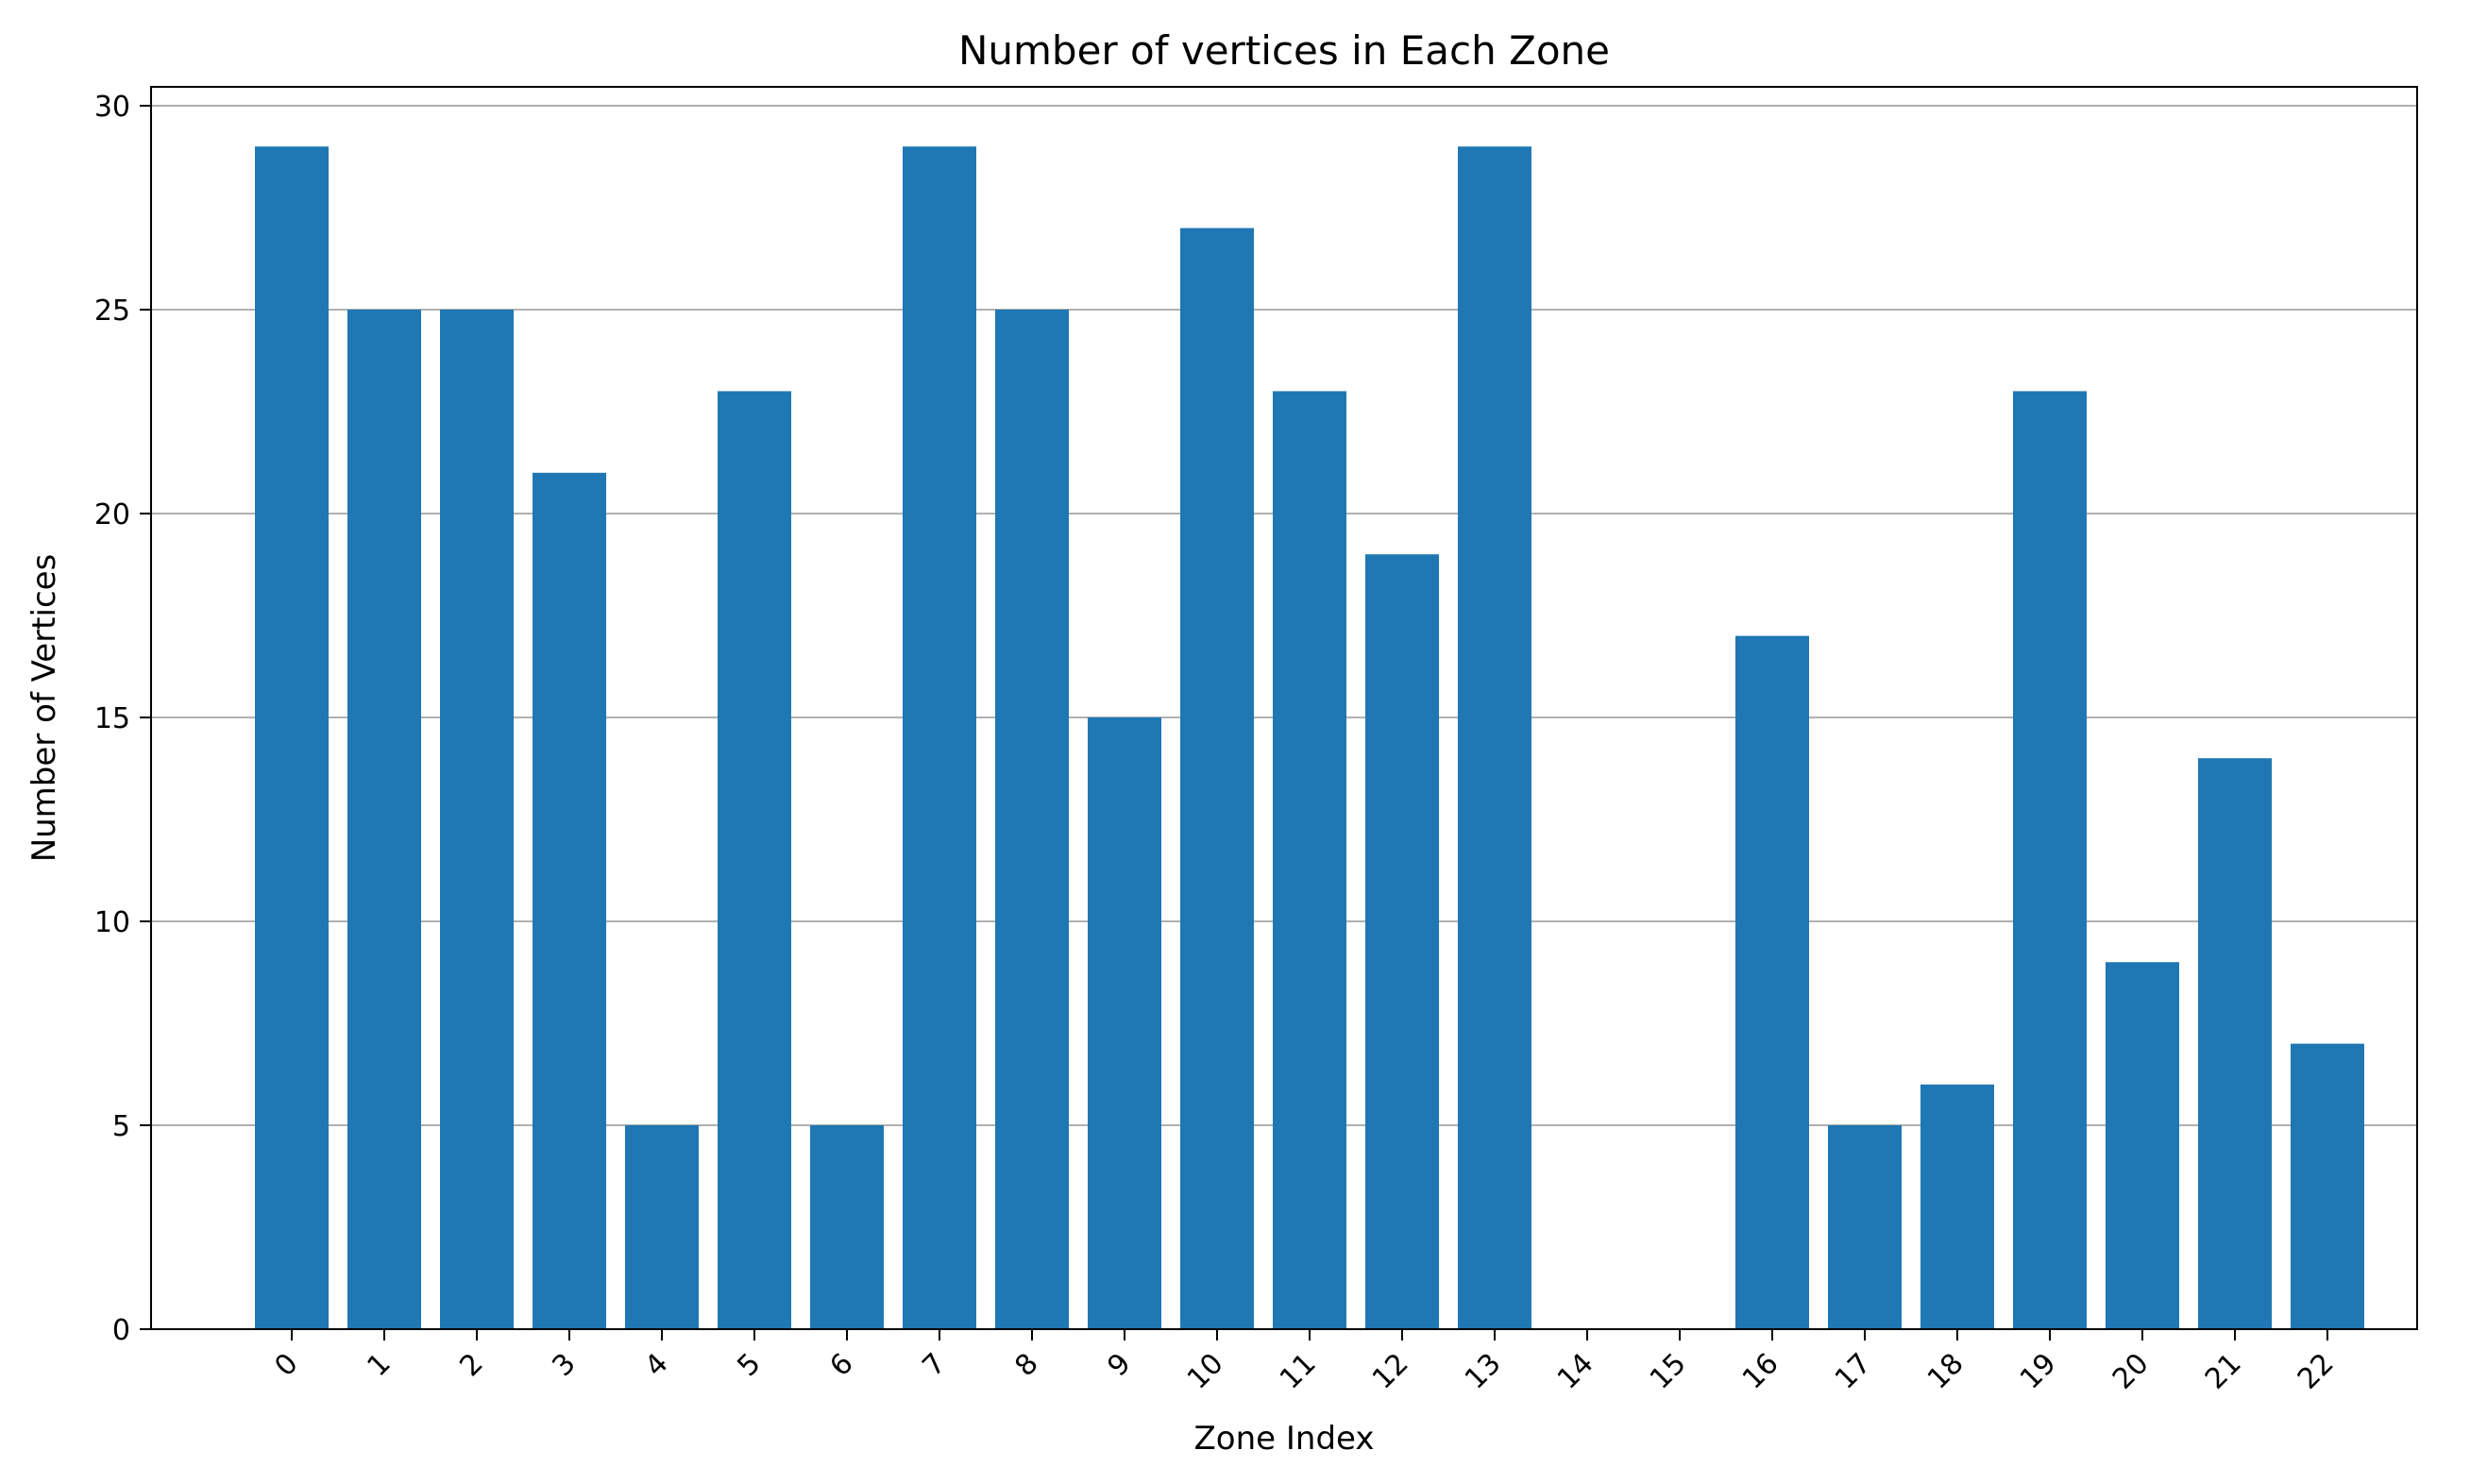 Image resolution: width=2487 pixels, height=1484 pixels. I want to click on y-tick-label: 0, so click(121, 1330).